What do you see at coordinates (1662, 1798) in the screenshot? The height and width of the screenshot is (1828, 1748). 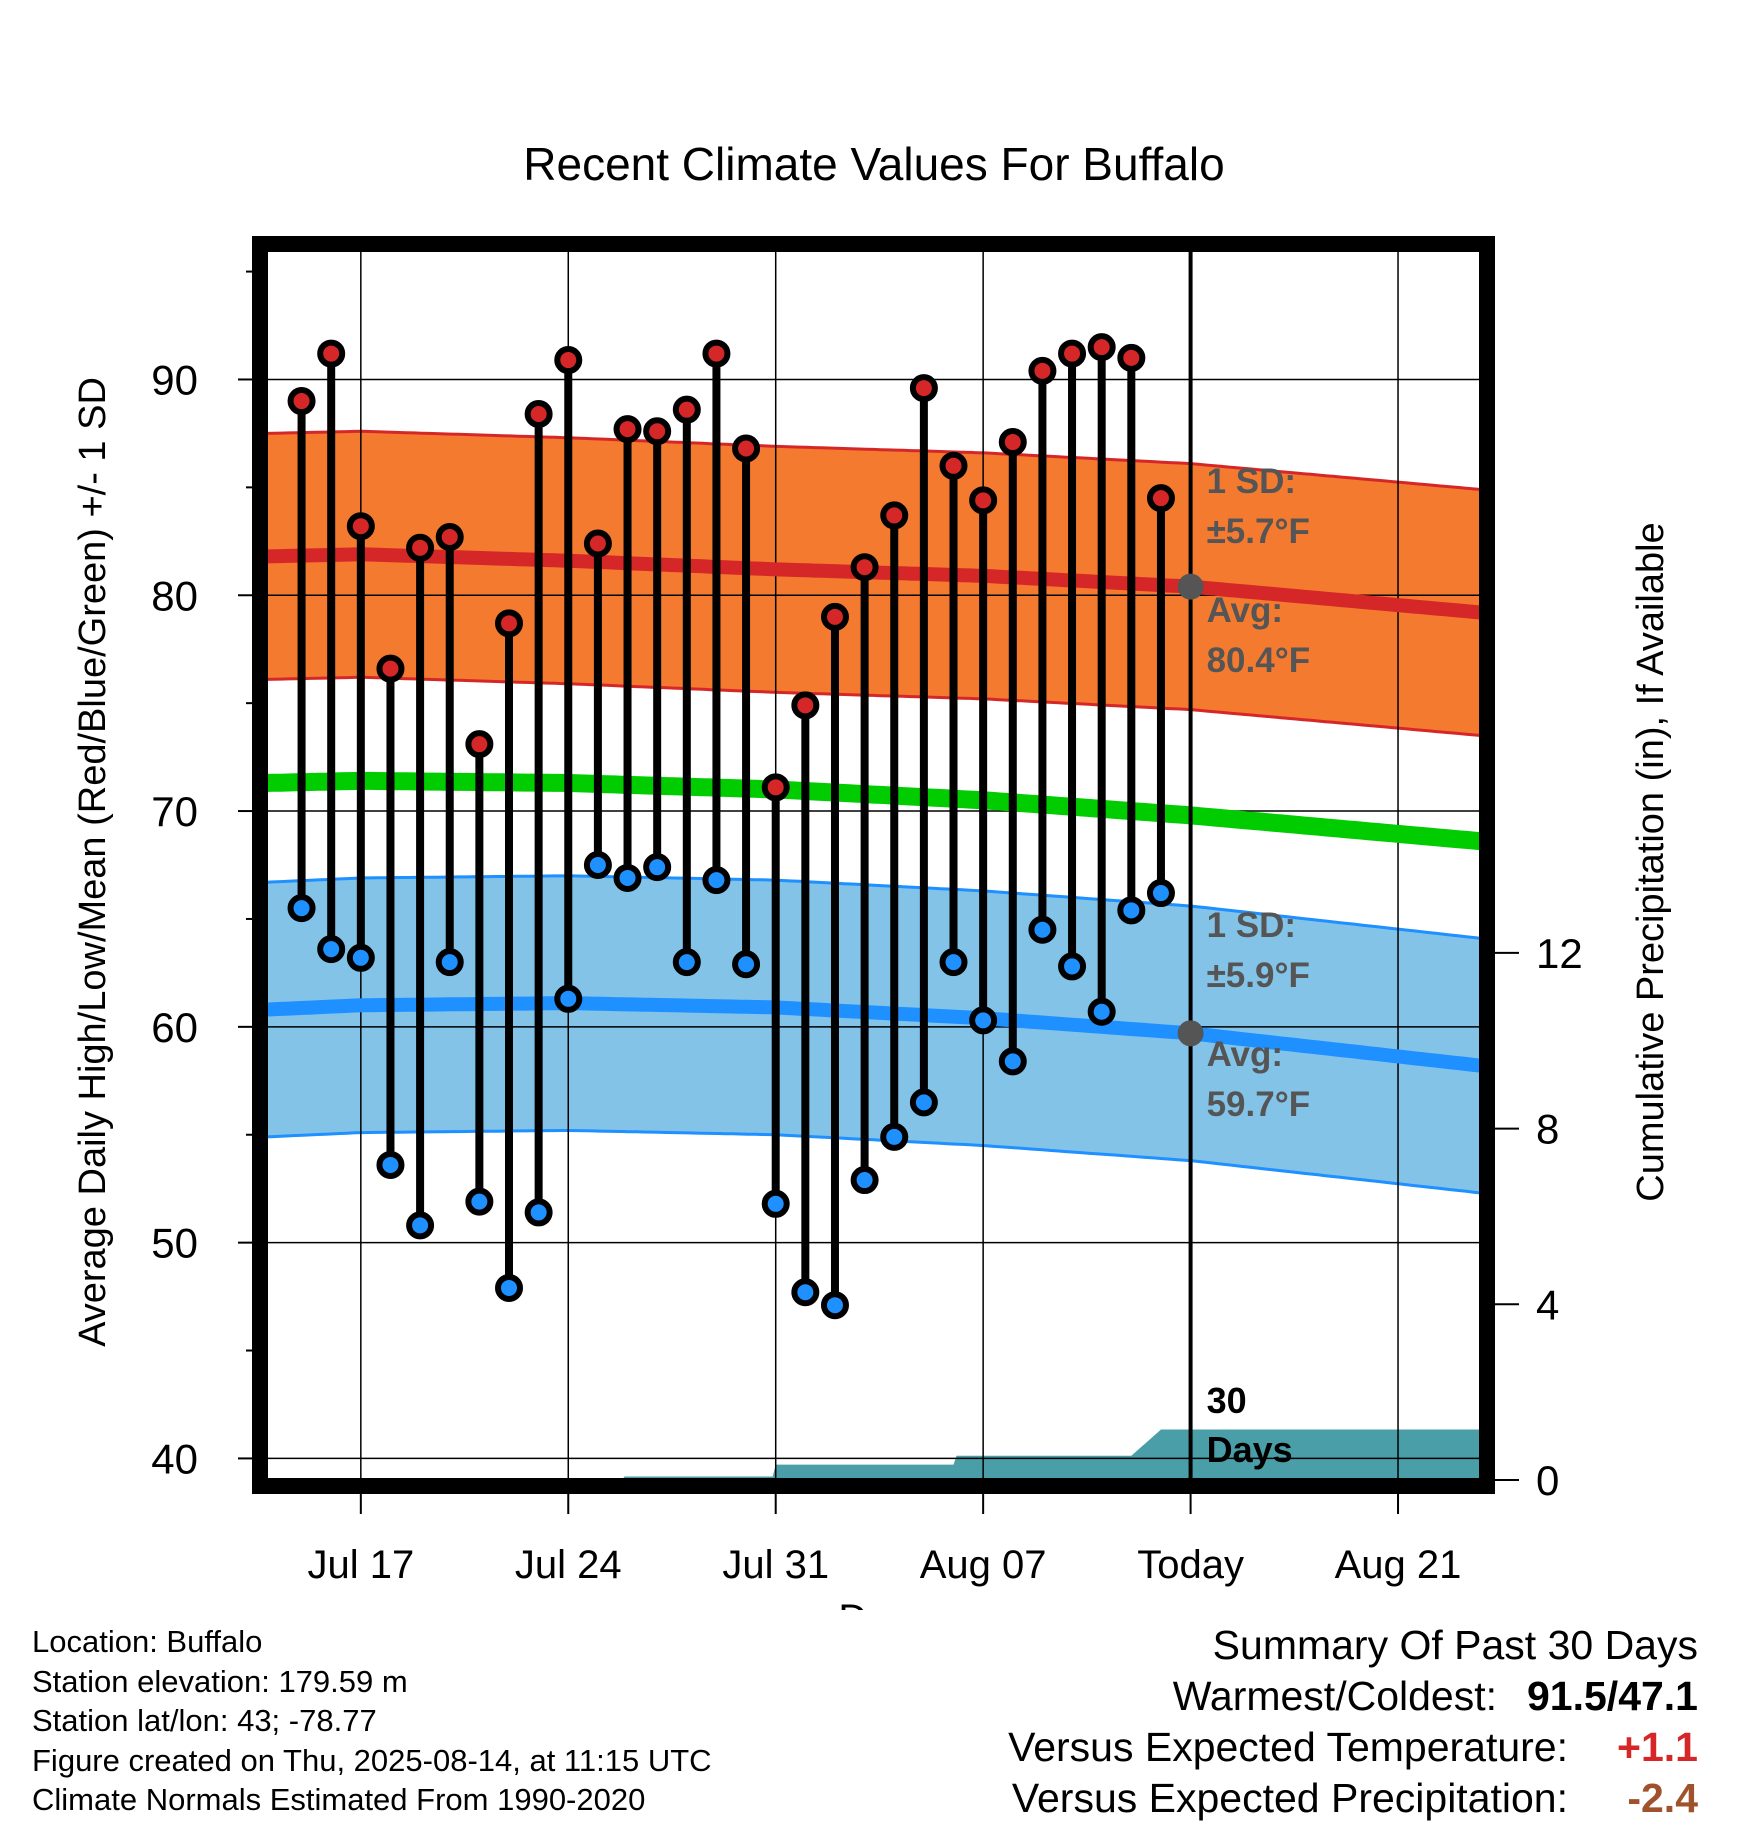 I see `precip-value: -2.4` at bounding box center [1662, 1798].